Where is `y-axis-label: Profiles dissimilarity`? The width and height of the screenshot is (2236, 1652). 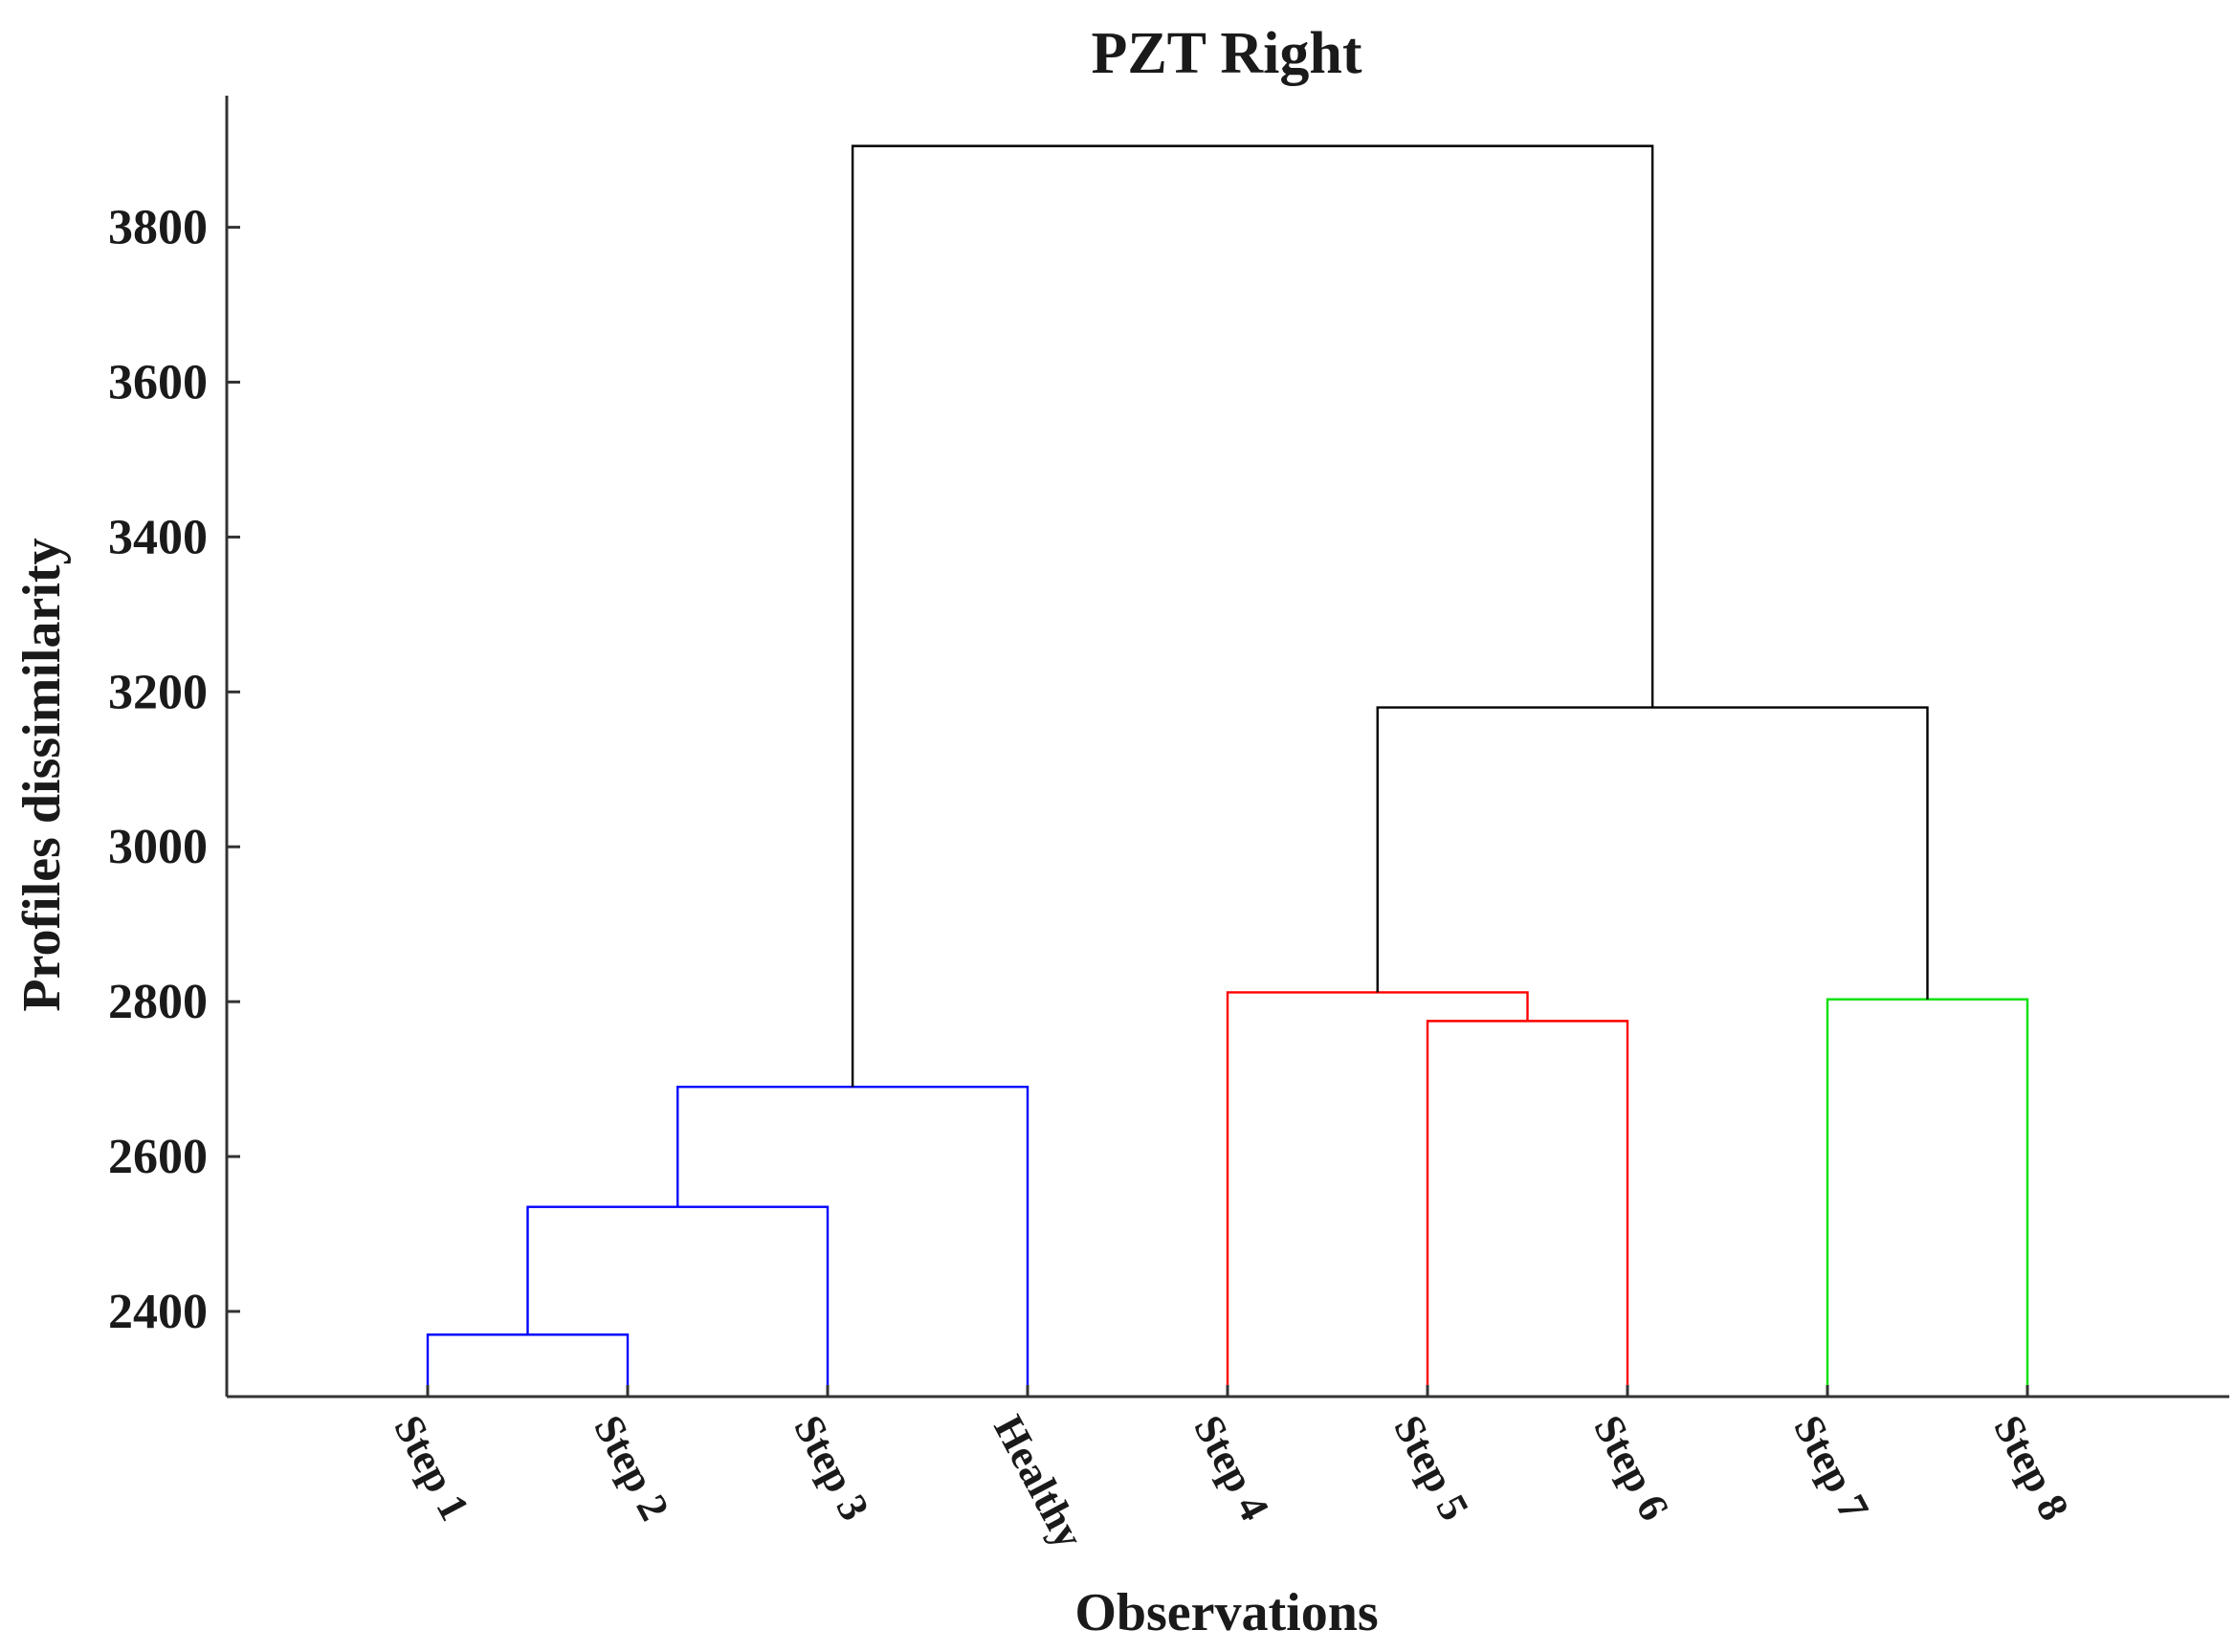 y-axis-label: Profiles dissimilarity is located at coordinates (42, 774).